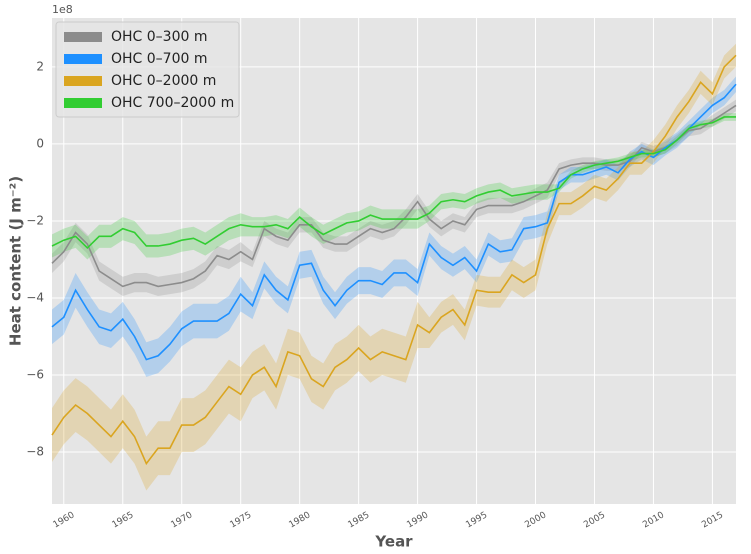  Describe the element at coordinates (62, 9) in the screenshot. I see `offset-label: 1e8` at that location.